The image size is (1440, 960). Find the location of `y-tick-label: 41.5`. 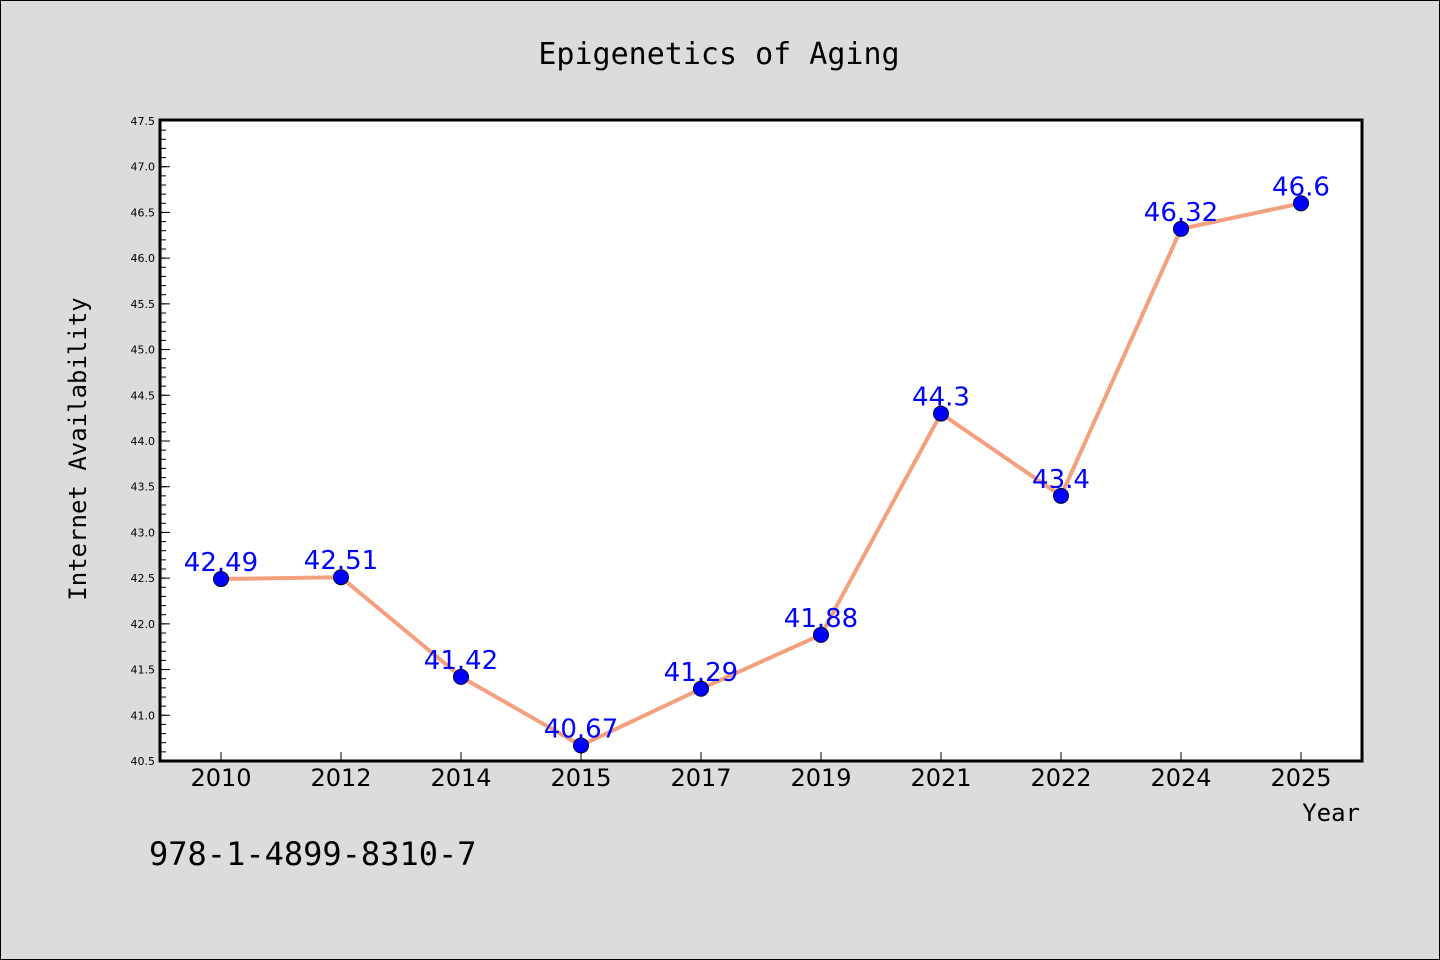

y-tick-label: 41.5 is located at coordinates (143, 670).